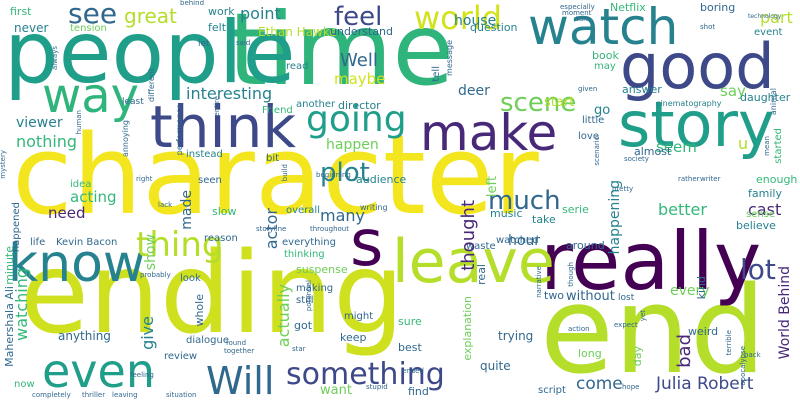 Image resolution: width=800 pixels, height=400 pixels. Describe the element at coordinates (571, 274) in the screenshot. I see `word-though: though` at that location.